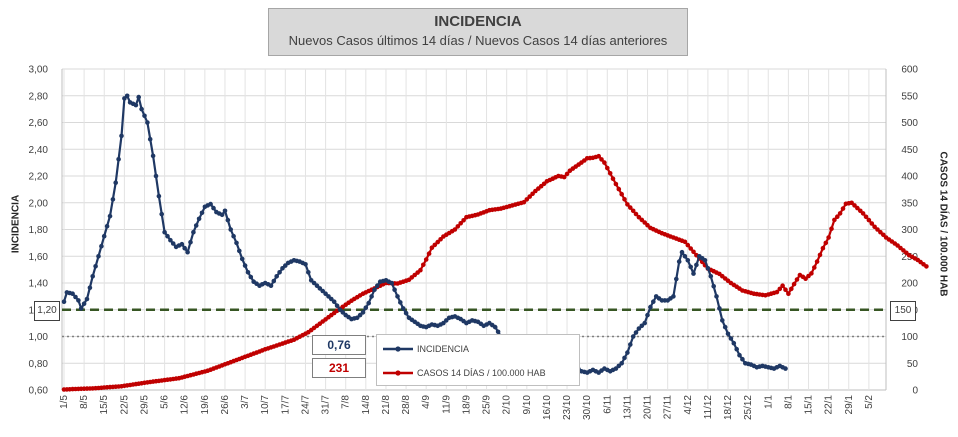 Image resolution: width=958 pixels, height=437 pixels. I want to click on x-tick-label: 24/7, so click(305, 405).